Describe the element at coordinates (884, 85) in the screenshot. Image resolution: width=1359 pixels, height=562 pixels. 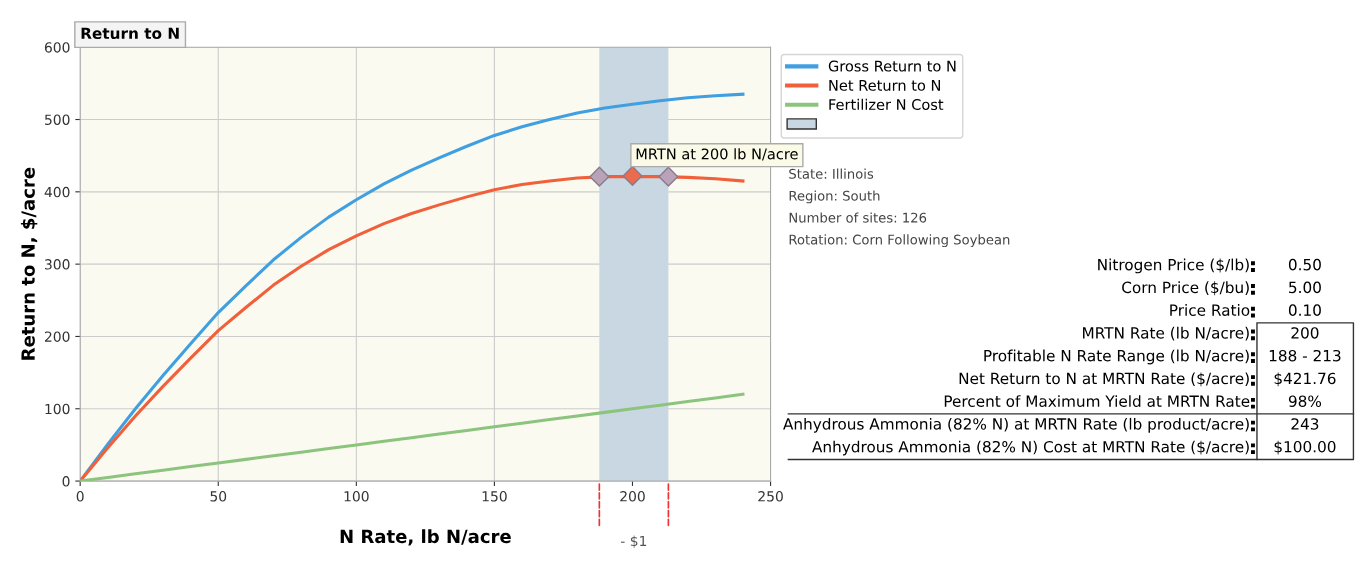
I see `legend-label: Net Return to N` at that location.